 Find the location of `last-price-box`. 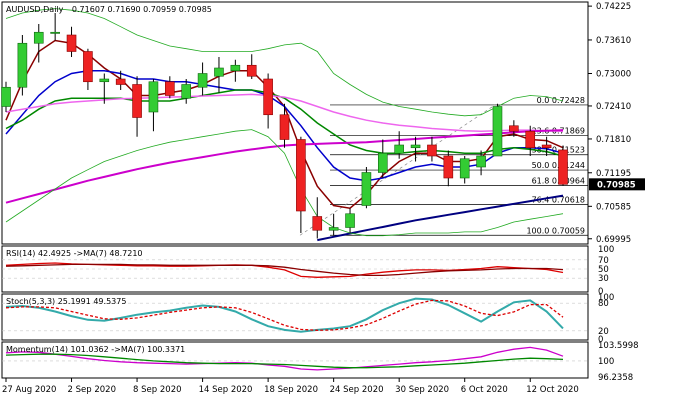

last-price-box is located at coordinates (617, 184).